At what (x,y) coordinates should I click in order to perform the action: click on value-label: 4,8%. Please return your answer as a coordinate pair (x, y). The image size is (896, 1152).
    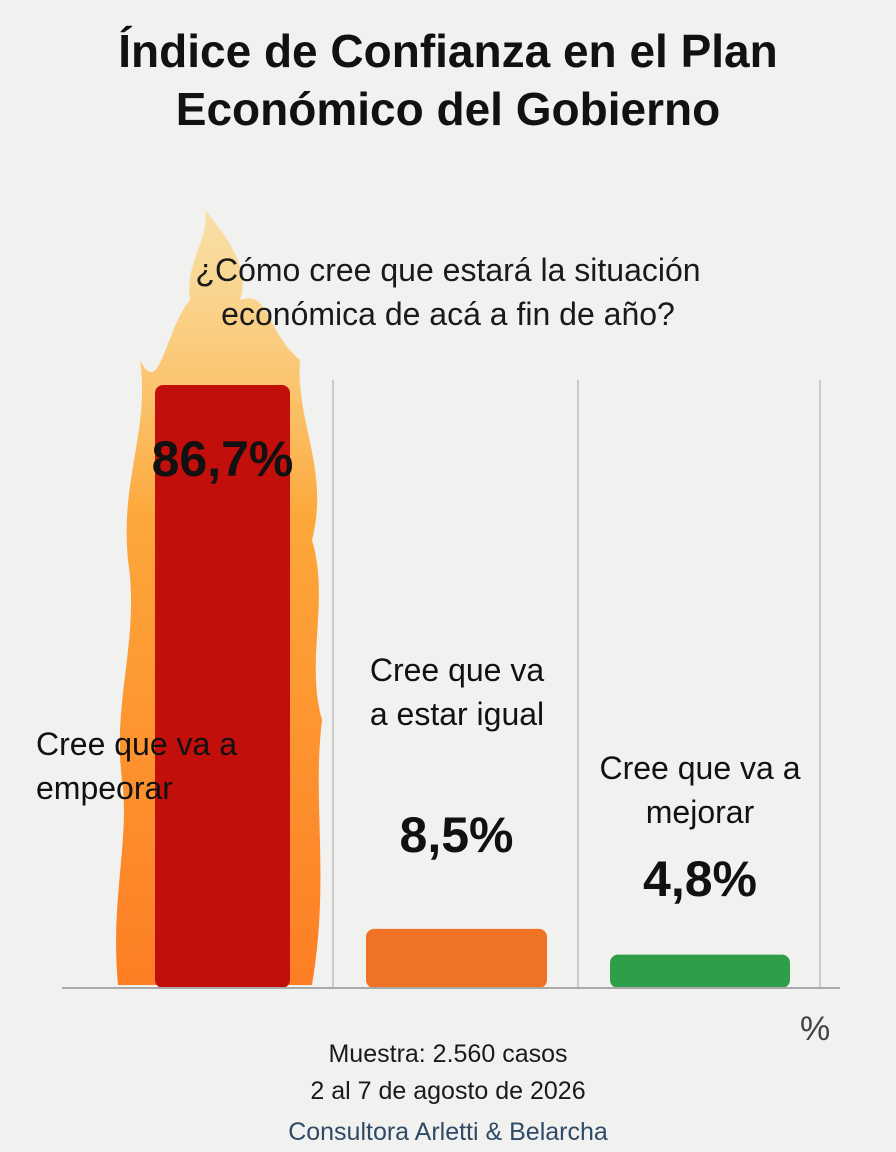
    Looking at the image, I should click on (700, 879).